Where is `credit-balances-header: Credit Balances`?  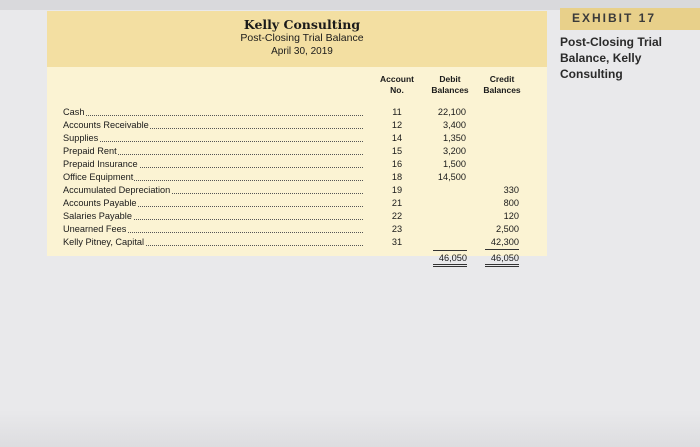 credit-balances-header: Credit Balances is located at coordinates (502, 84).